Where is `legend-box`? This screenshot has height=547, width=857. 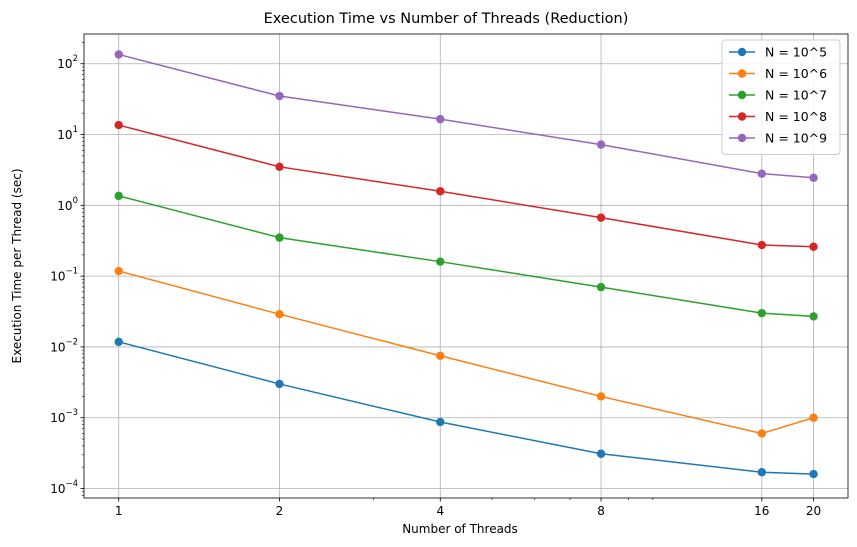
legend-box is located at coordinates (781, 97).